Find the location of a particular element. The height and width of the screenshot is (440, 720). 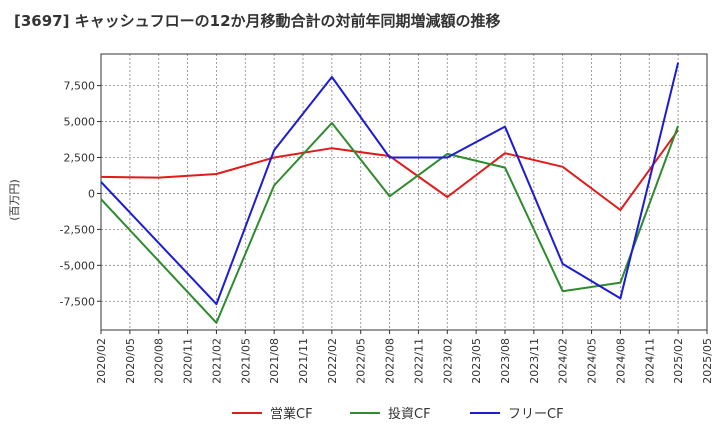

x-tick-label: 2021/11 is located at coordinates (303, 361).